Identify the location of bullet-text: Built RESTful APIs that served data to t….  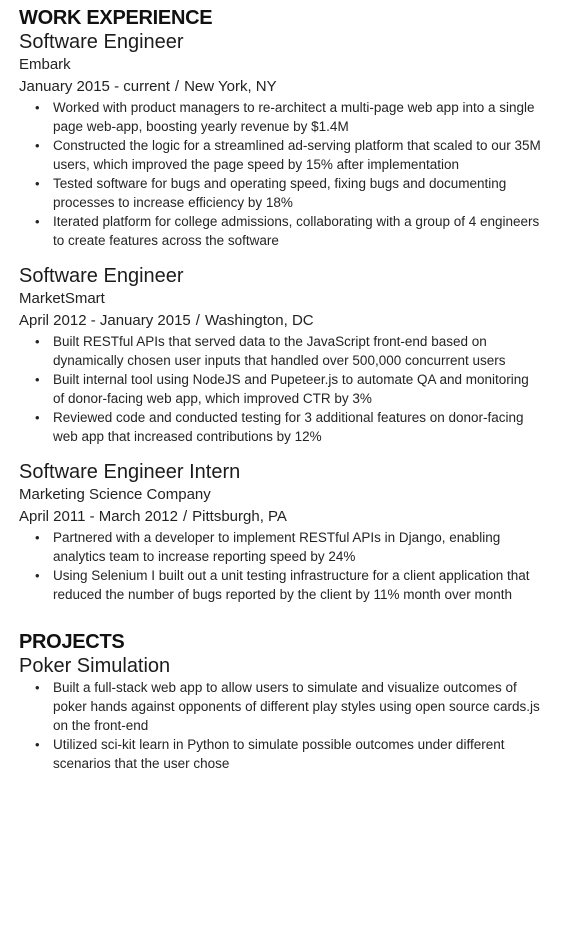
(279, 351).